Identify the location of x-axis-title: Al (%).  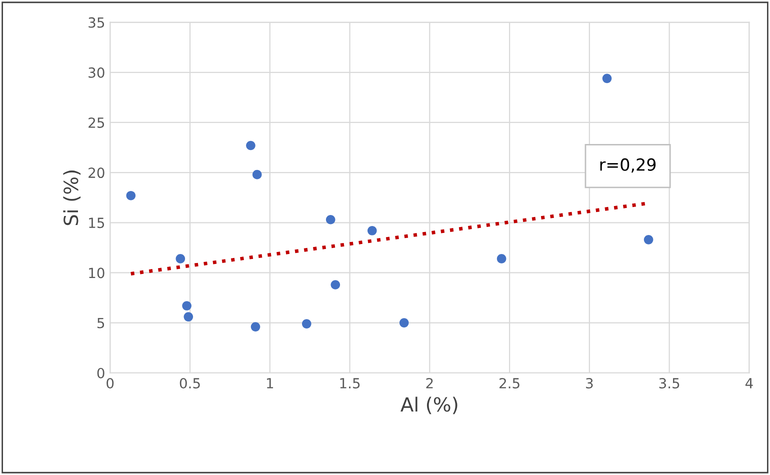
(429, 405).